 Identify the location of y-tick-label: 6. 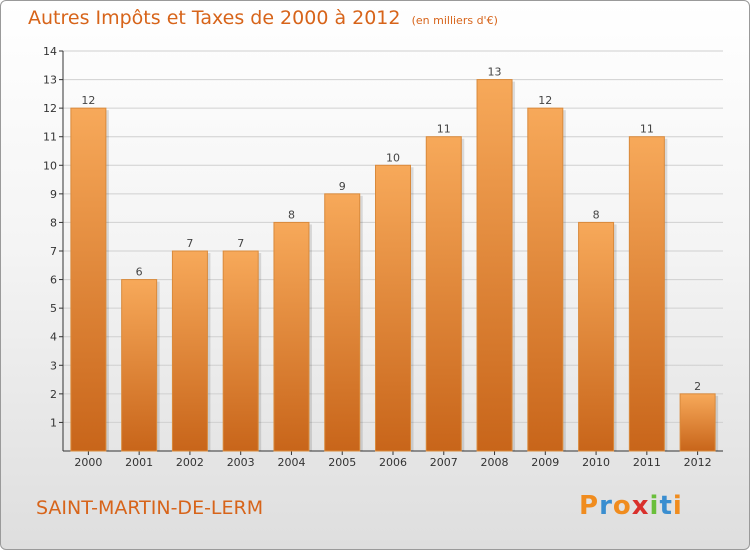
(53, 280).